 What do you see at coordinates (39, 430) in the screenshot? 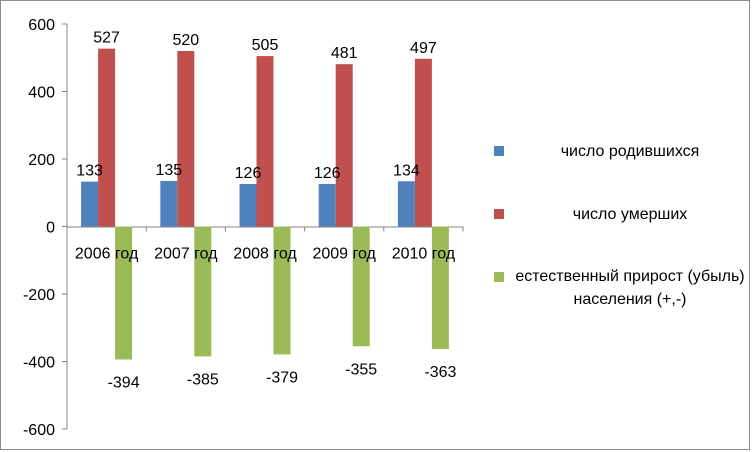
I see `y-tick-label: -600` at bounding box center [39, 430].